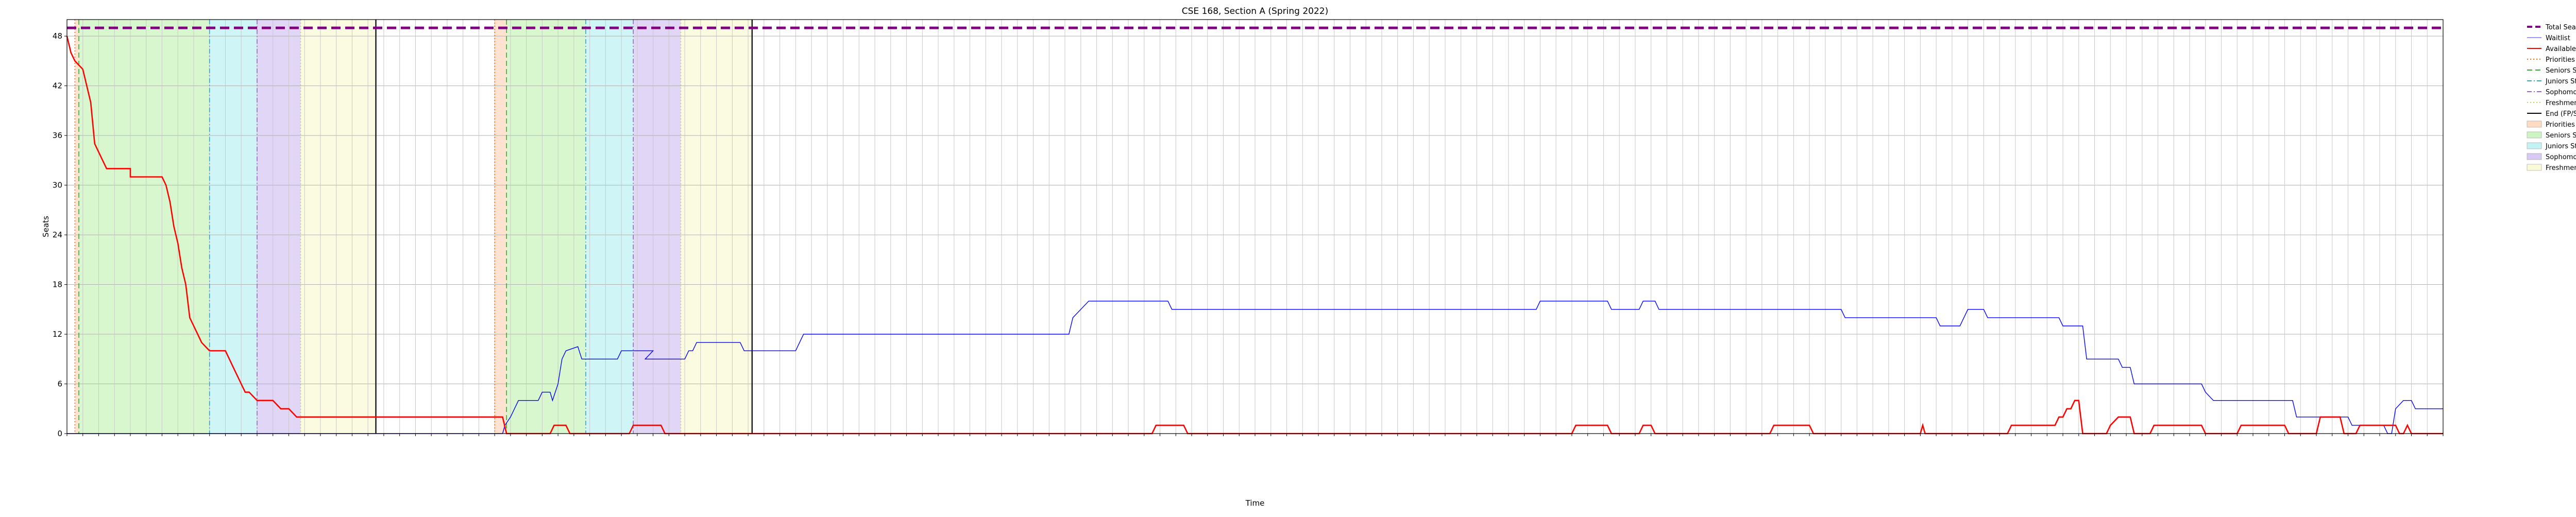  I want to click on legend-label-total-seats: Total Seats, so click(2560, 27).